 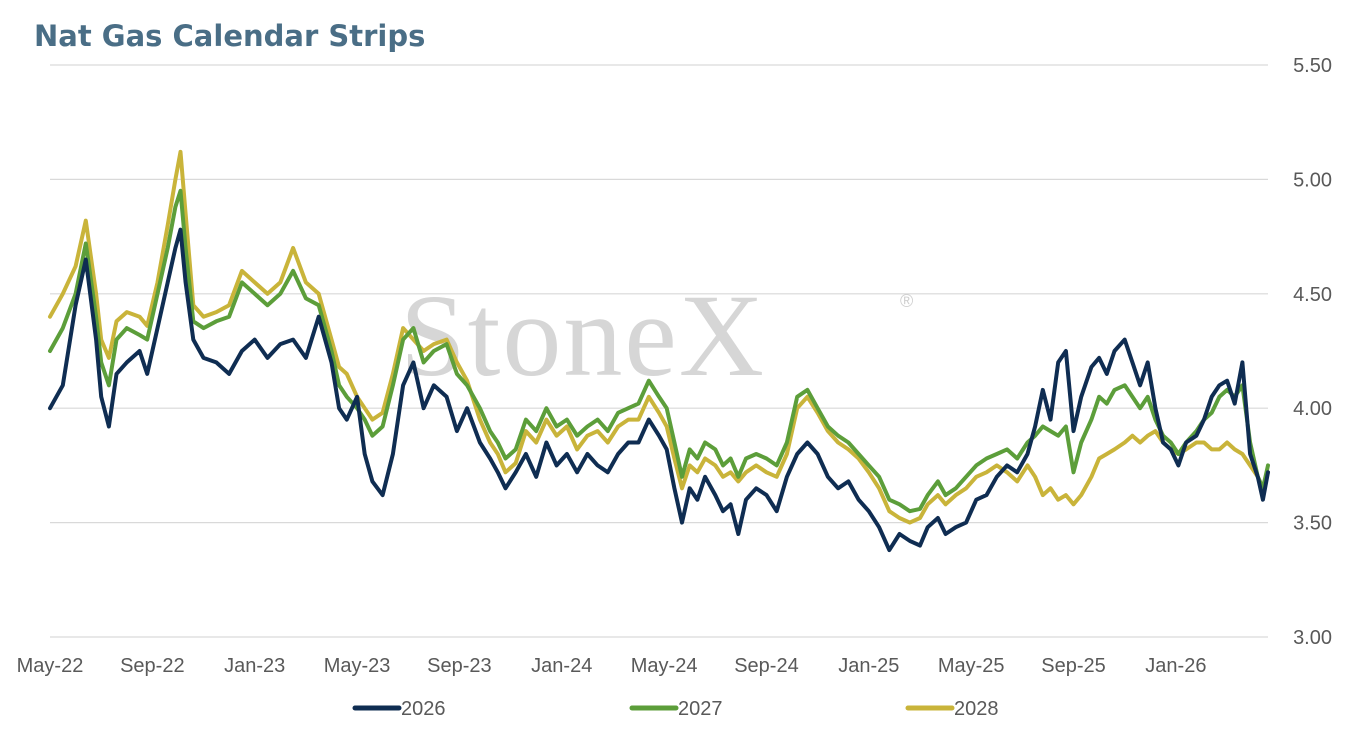 I want to click on x-tick-label: Sep-25, so click(x=1073, y=666).